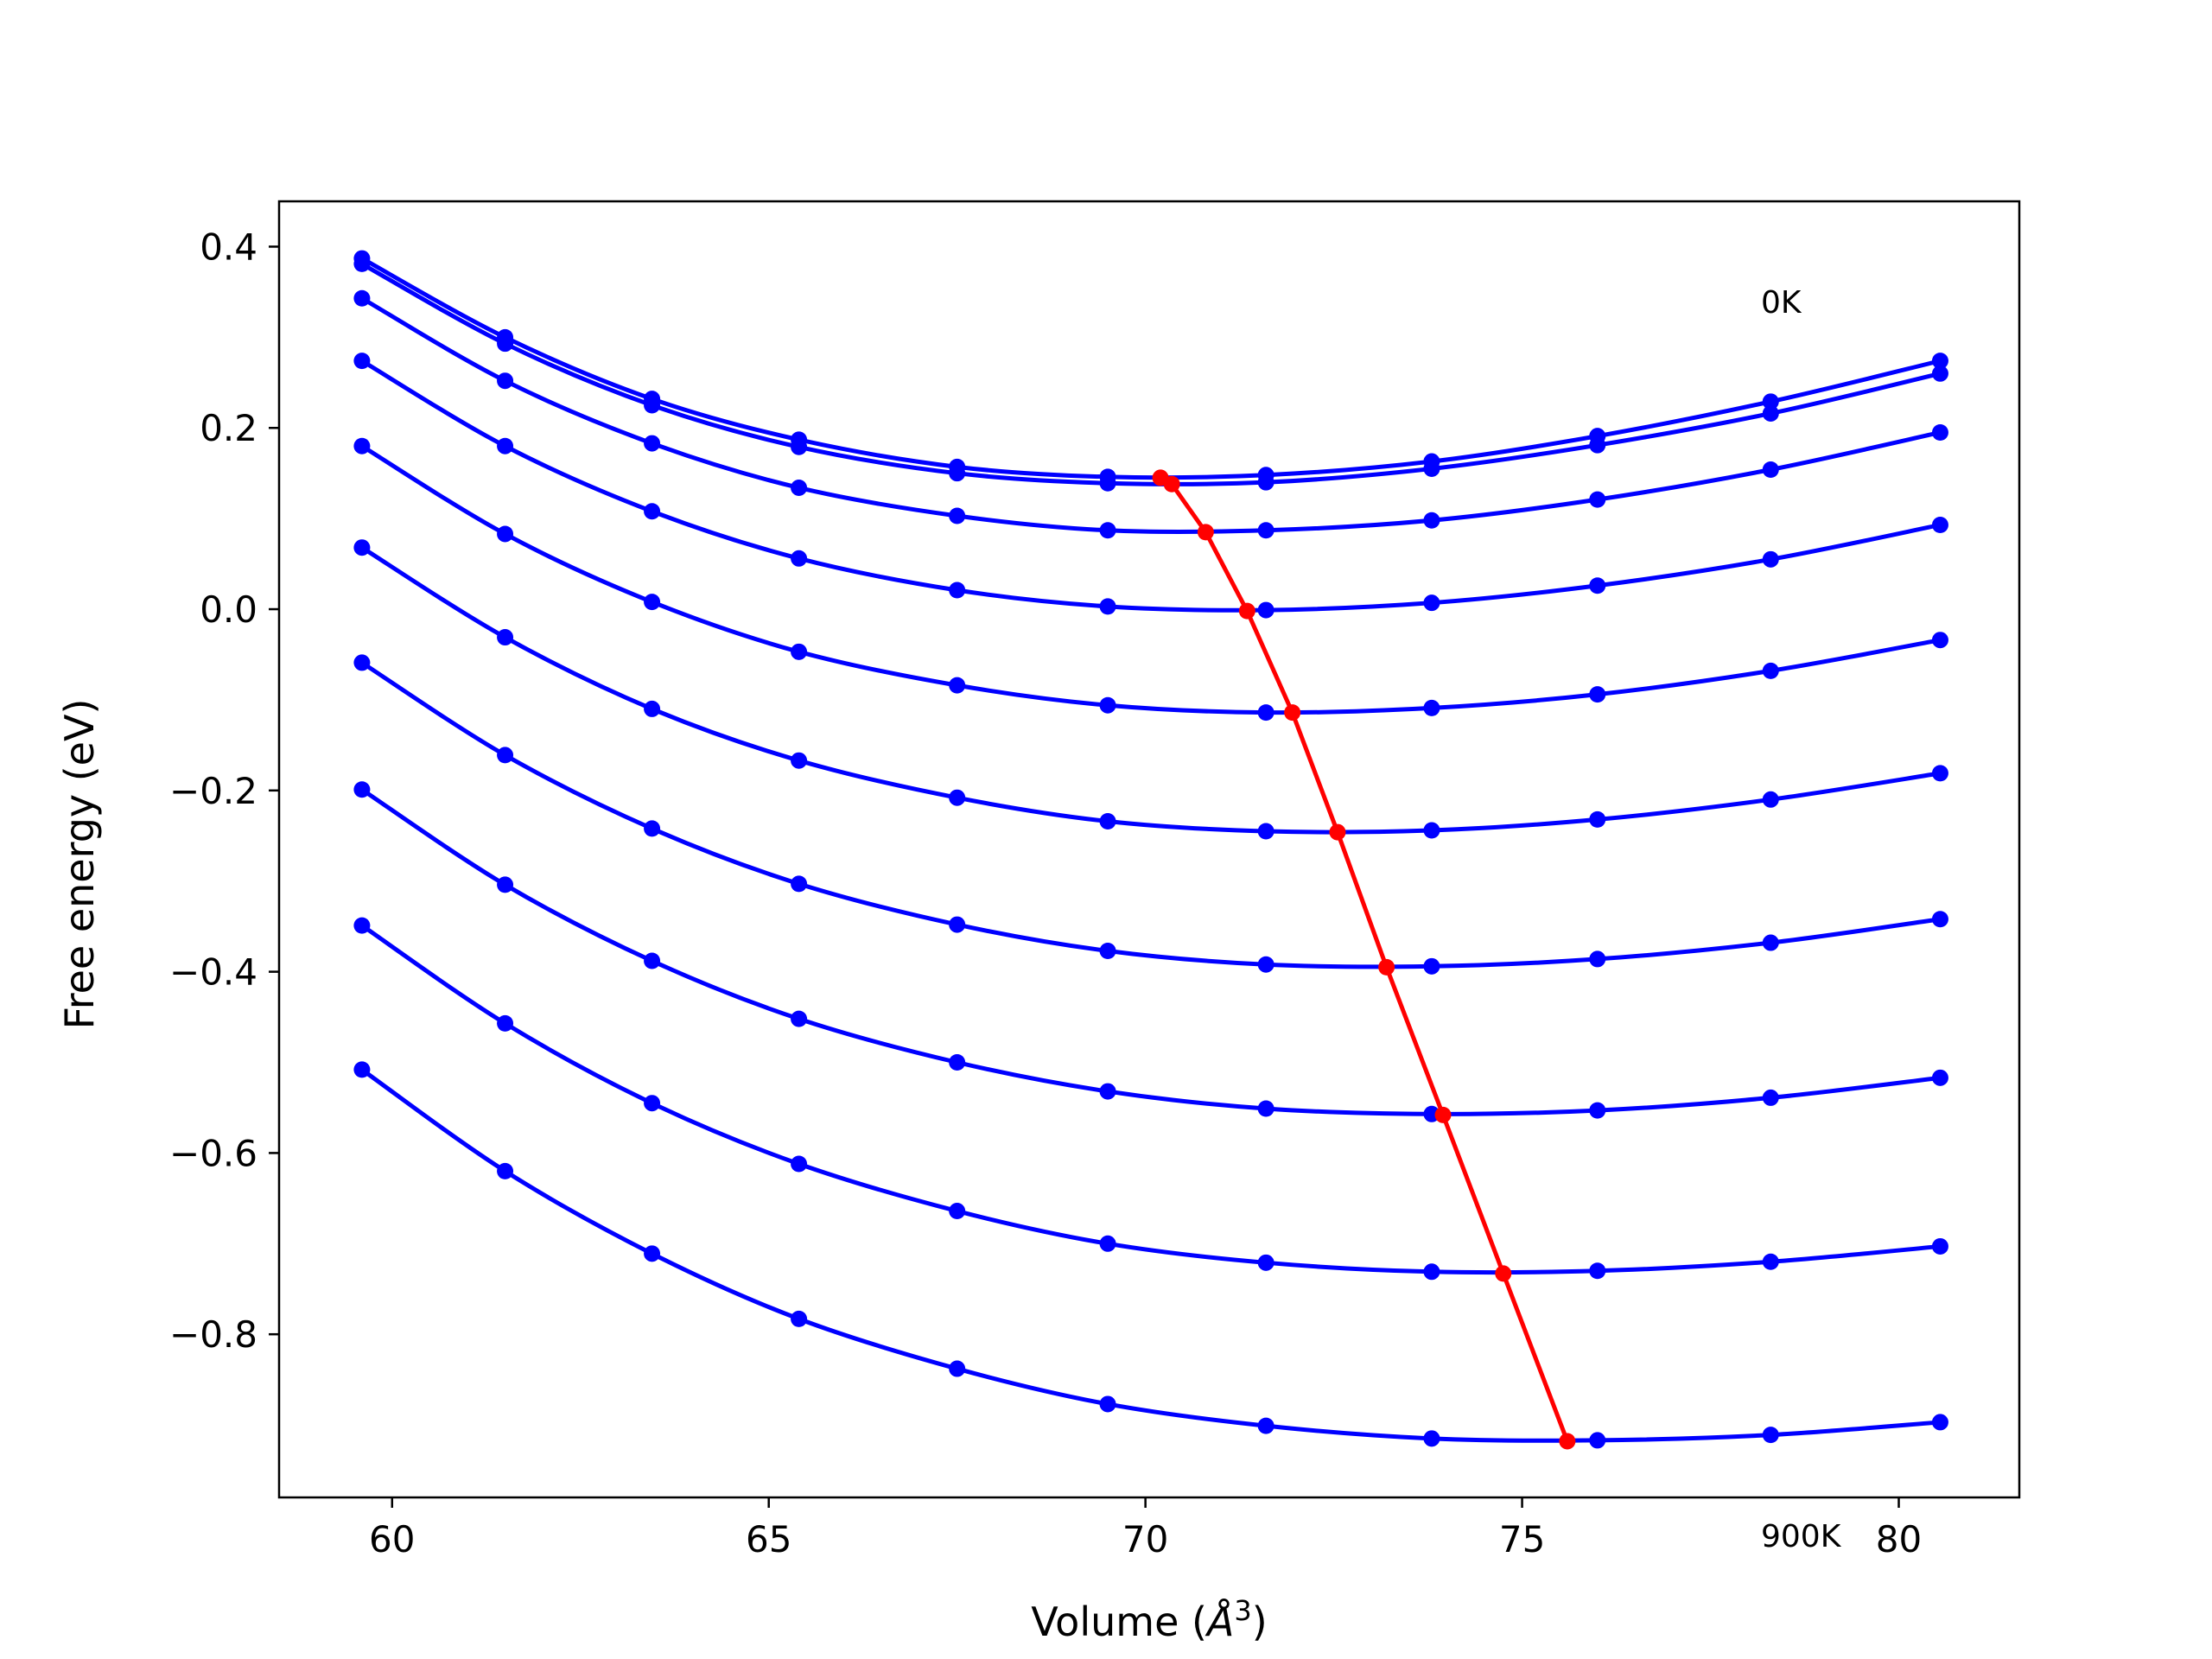 The width and height of the screenshot is (2212, 1659). Describe the element at coordinates (1801, 1536) in the screenshot. I see `annotation-900k: 900K` at that location.